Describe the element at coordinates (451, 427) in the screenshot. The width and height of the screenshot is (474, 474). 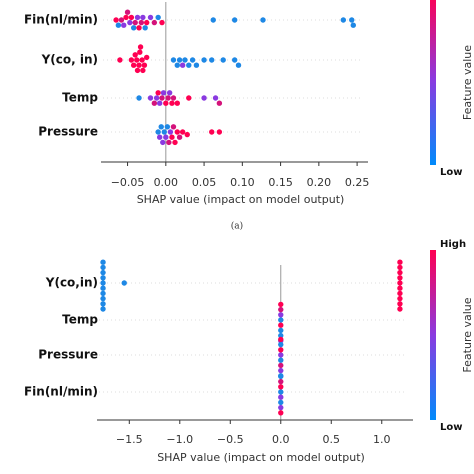
I see `colorbar-low: Low` at that location.